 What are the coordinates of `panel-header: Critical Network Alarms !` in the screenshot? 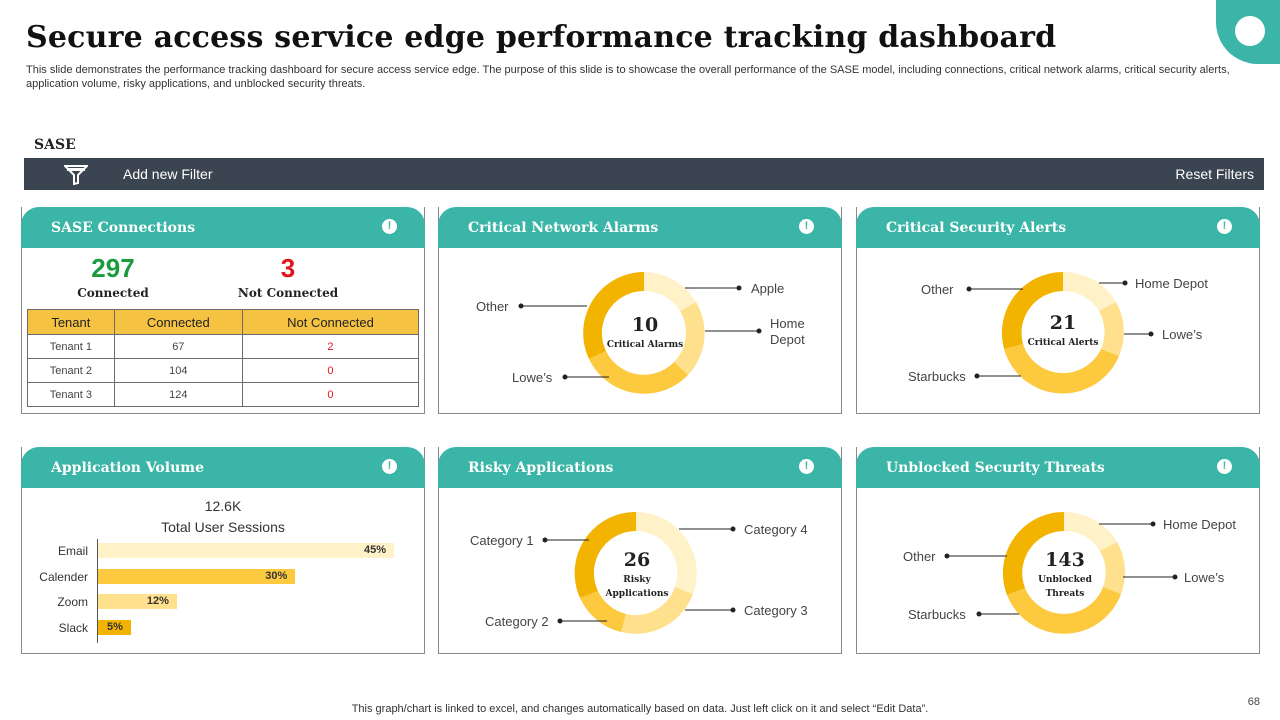 It's located at (640, 227).